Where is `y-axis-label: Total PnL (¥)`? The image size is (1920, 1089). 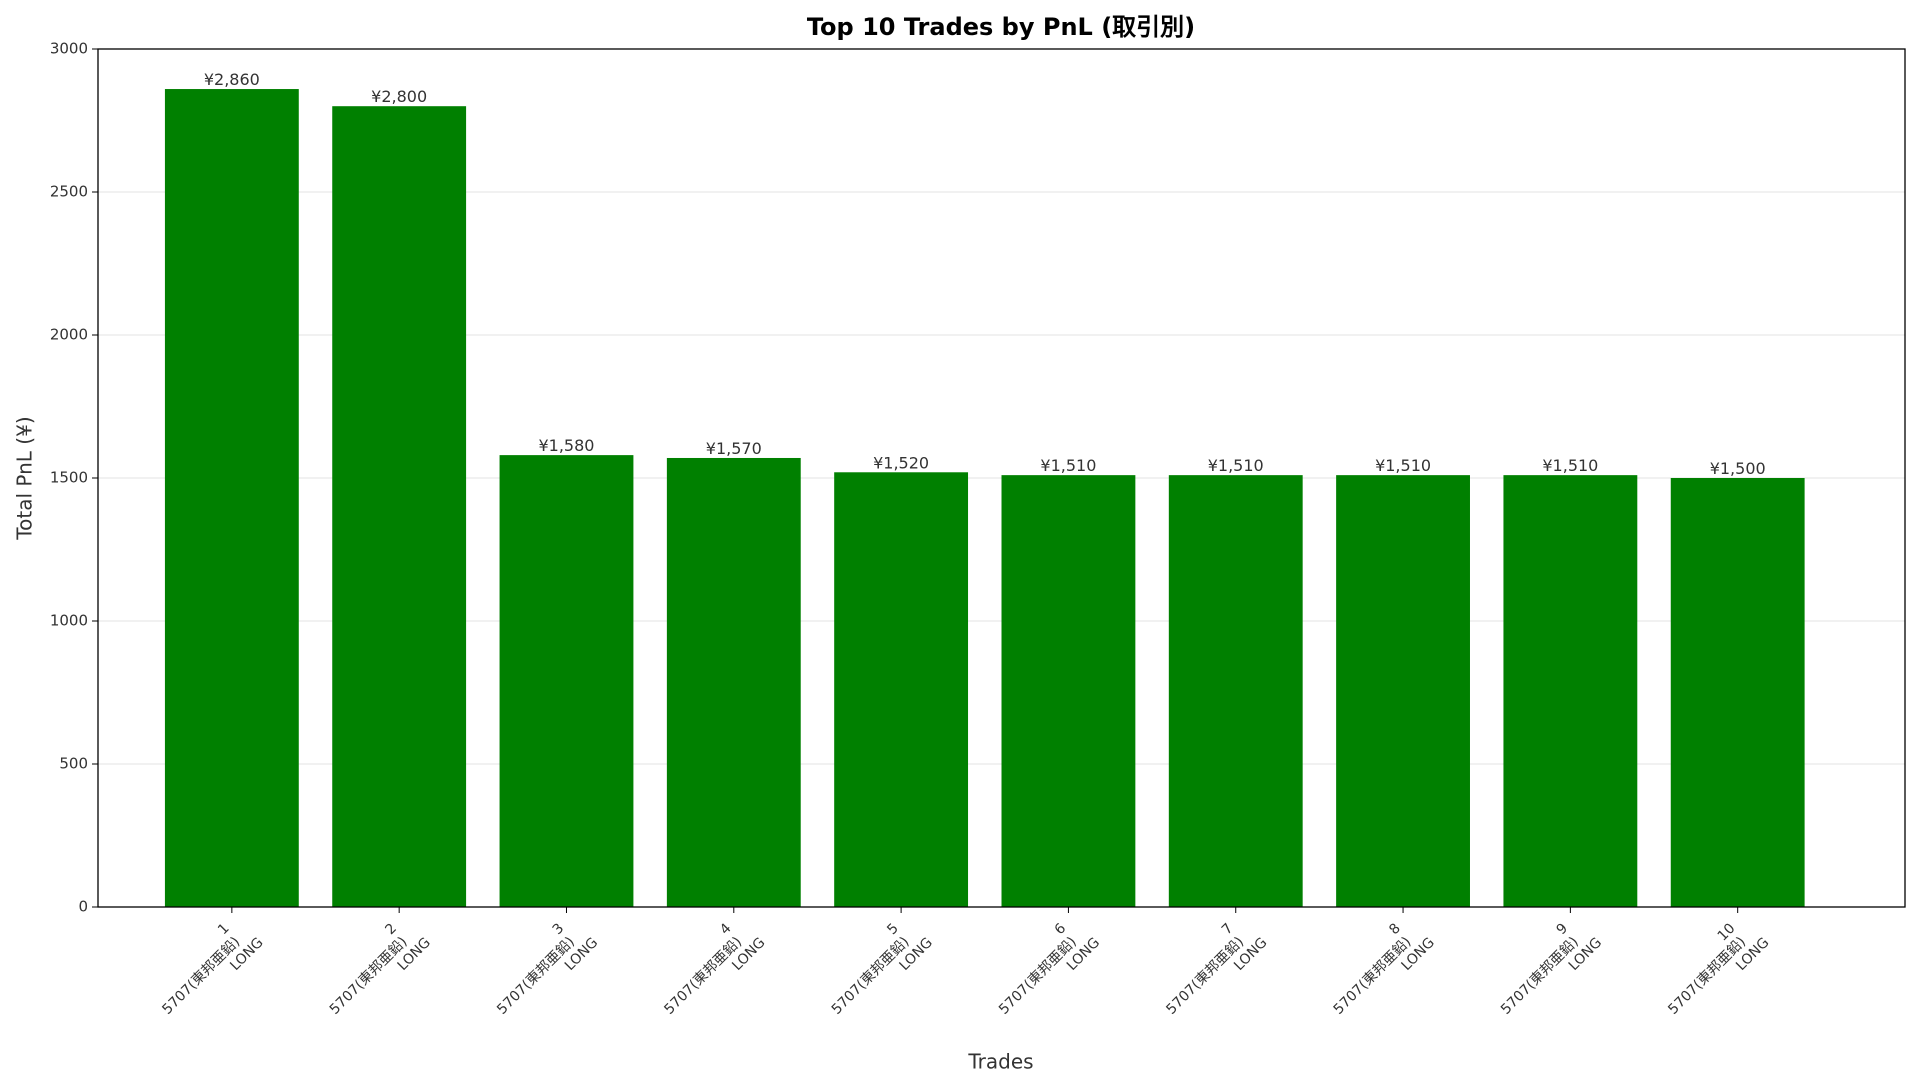
y-axis-label: Total PnL (¥) is located at coordinates (25, 478).